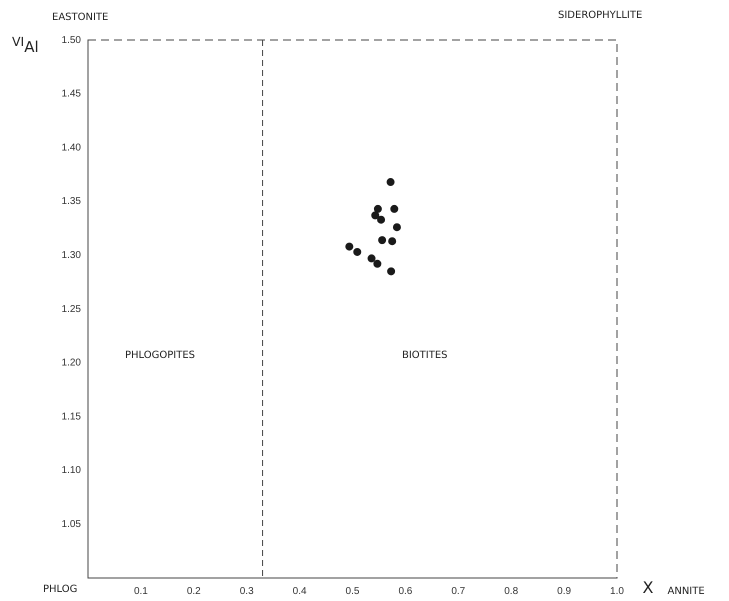 The width and height of the screenshot is (729, 601). What do you see at coordinates (72, 363) in the screenshot?
I see `y-tick-label: 1.20` at bounding box center [72, 363].